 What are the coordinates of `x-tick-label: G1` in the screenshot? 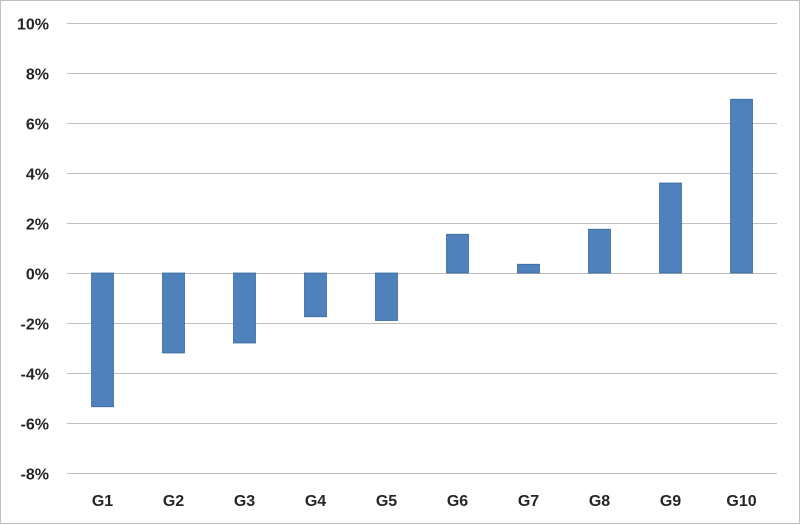 It's located at (102, 501).